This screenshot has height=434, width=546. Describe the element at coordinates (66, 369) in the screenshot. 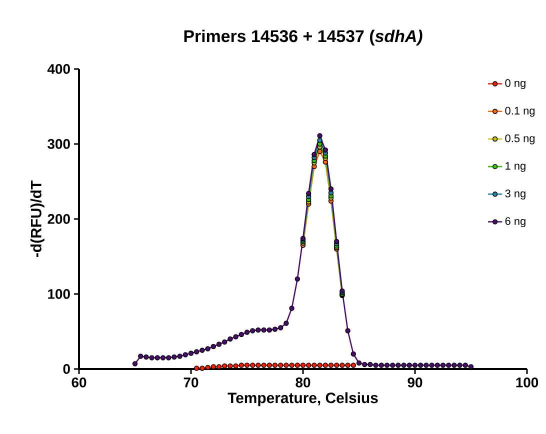

I see `y-tick-label: 0` at that location.